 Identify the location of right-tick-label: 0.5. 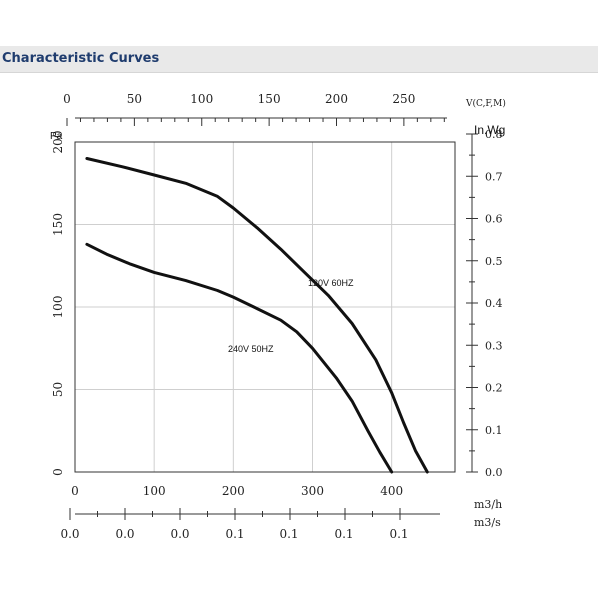
(494, 261).